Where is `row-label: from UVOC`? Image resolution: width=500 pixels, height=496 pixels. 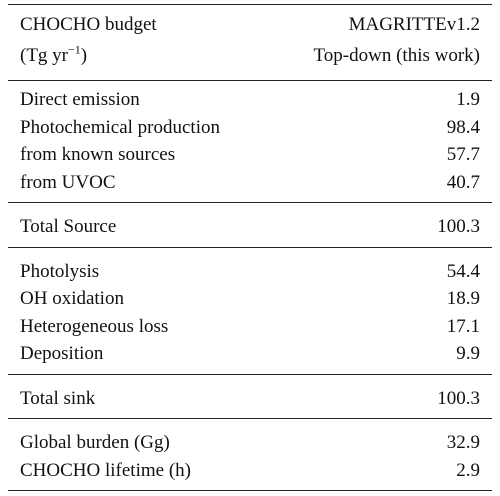
row-label: from UVOC is located at coordinates (68, 182).